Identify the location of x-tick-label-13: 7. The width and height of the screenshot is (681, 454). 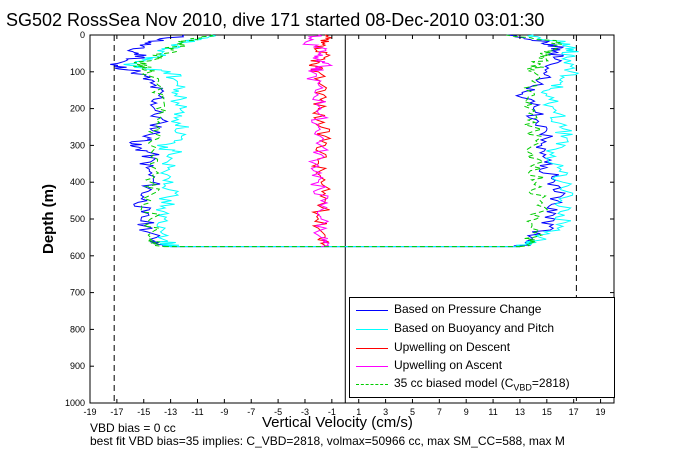
(439, 412).